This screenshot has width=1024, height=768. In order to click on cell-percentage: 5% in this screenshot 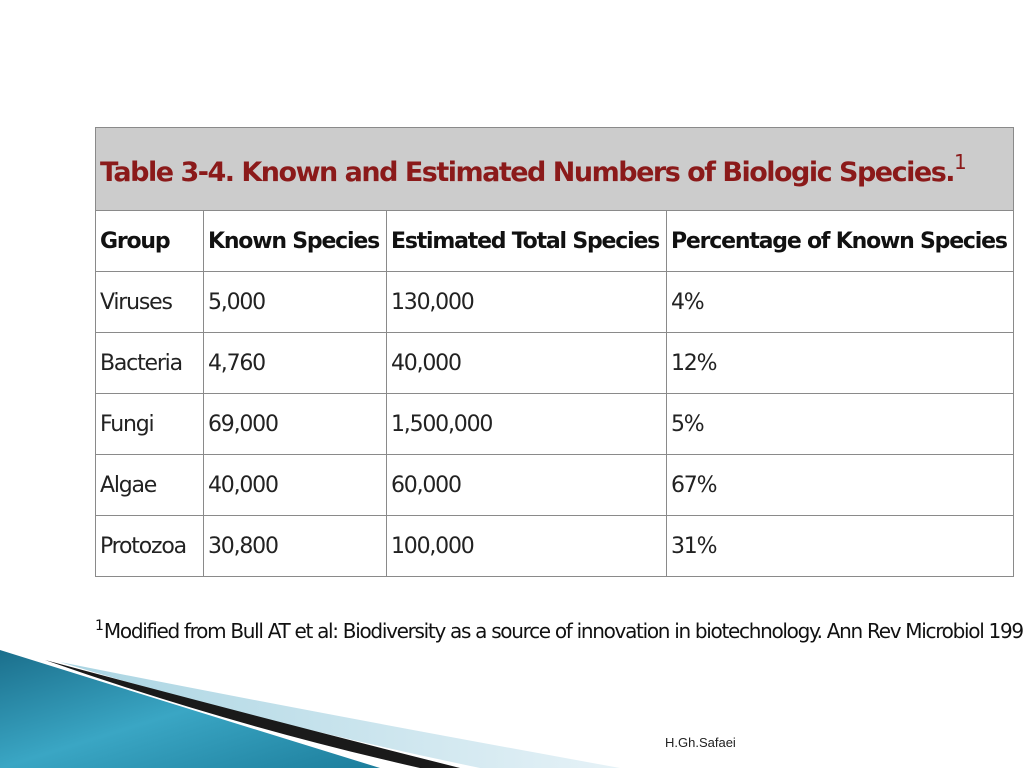, I will do `click(840, 424)`.